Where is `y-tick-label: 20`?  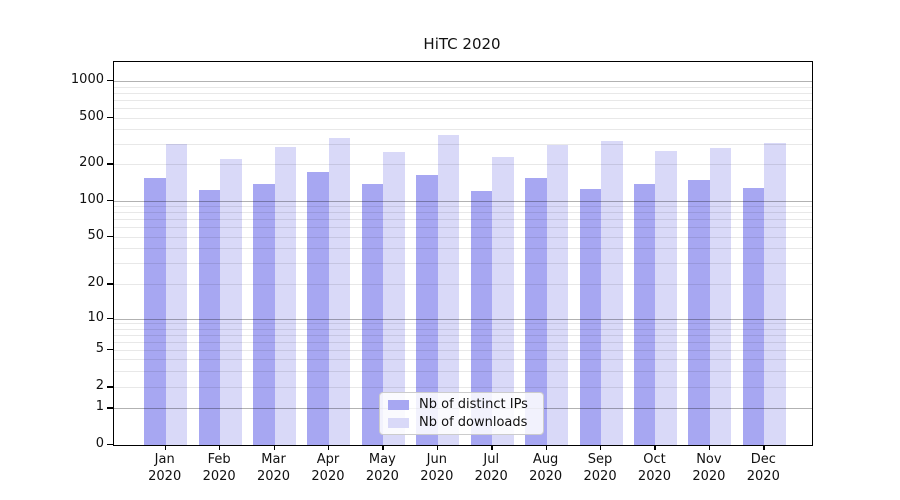
y-tick-label: 20 is located at coordinates (95, 283).